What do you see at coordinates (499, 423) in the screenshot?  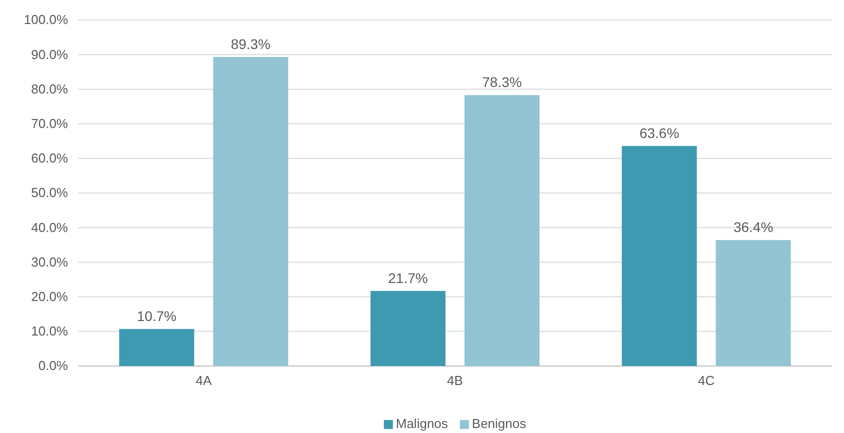 I see `legend-label: Benignos` at bounding box center [499, 423].